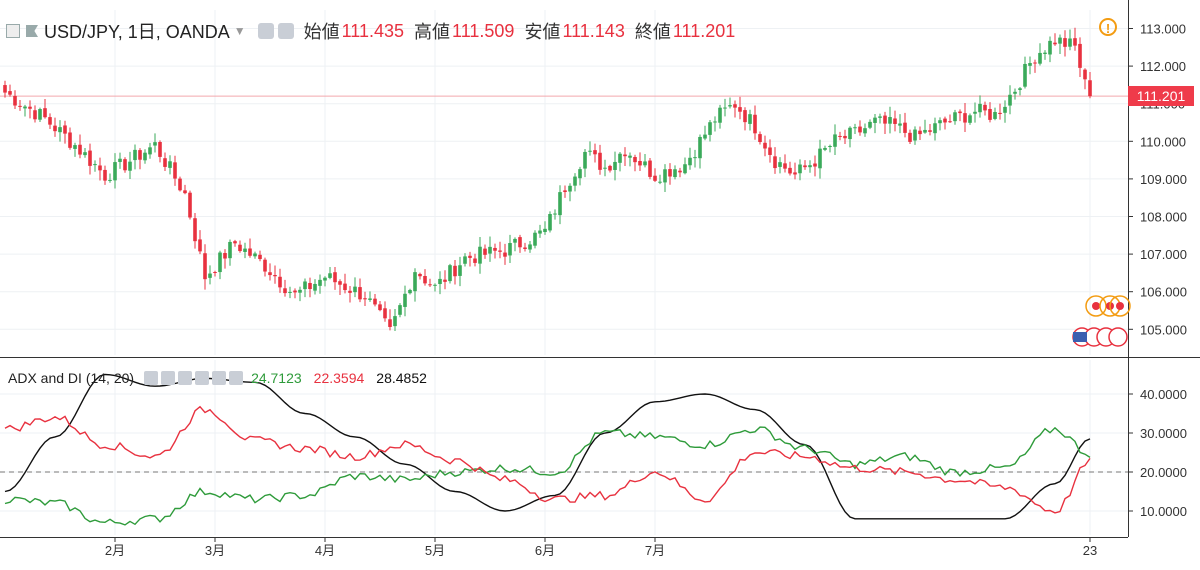  What do you see at coordinates (1080, 337) in the screenshot?
I see `us-flag-icon` at bounding box center [1080, 337].